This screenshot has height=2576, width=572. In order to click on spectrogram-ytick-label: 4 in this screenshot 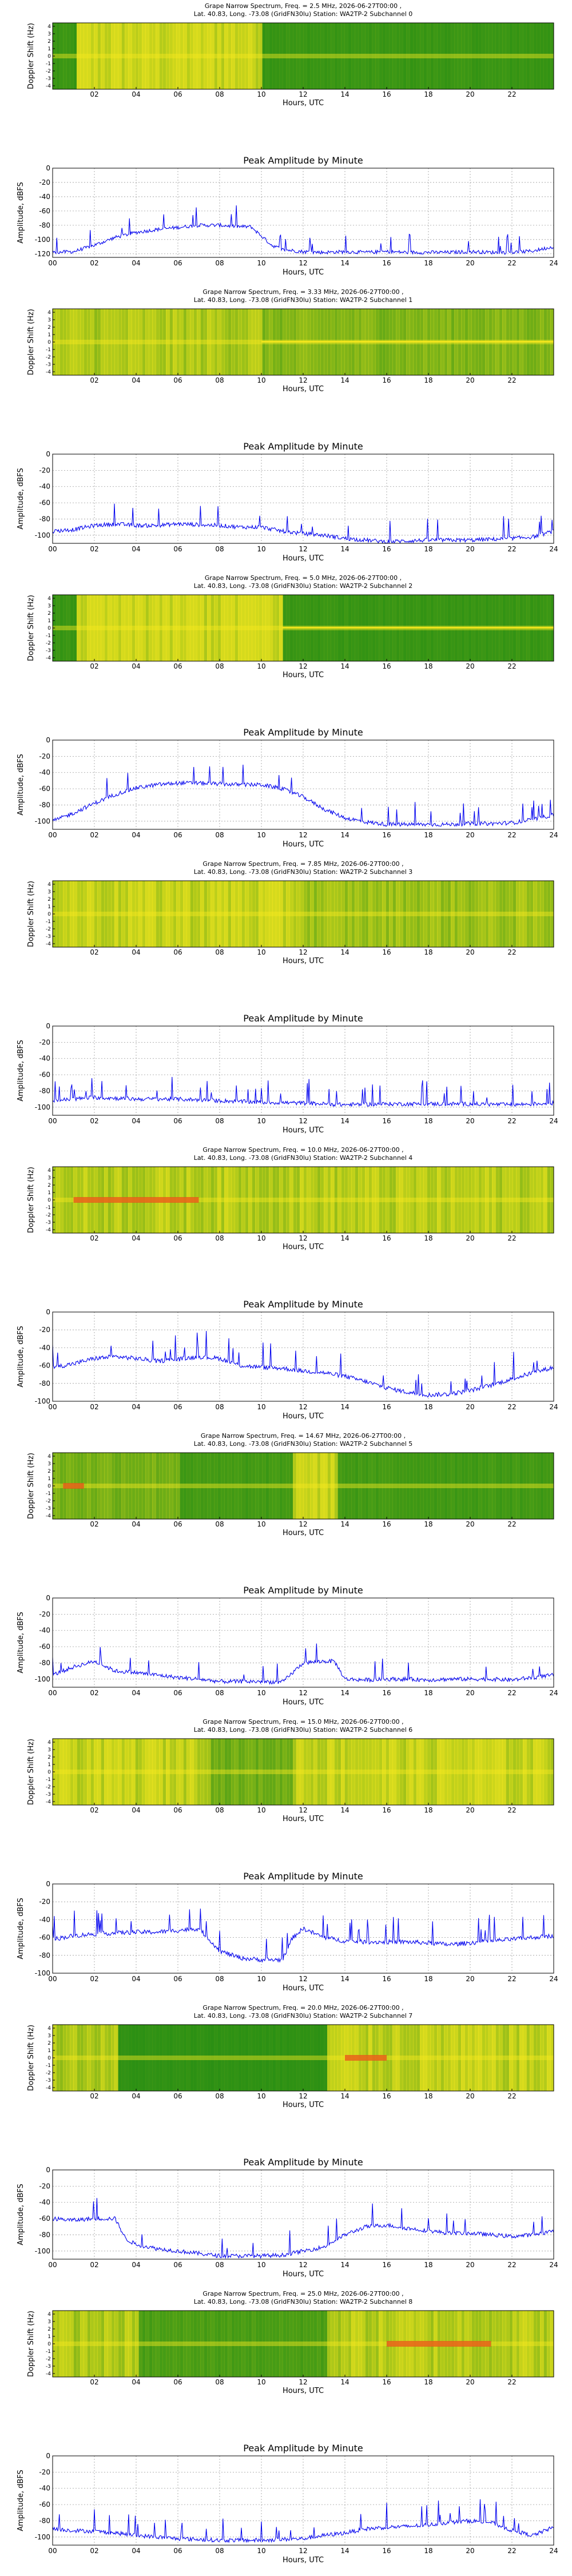, I will do `click(49, 1171)`.